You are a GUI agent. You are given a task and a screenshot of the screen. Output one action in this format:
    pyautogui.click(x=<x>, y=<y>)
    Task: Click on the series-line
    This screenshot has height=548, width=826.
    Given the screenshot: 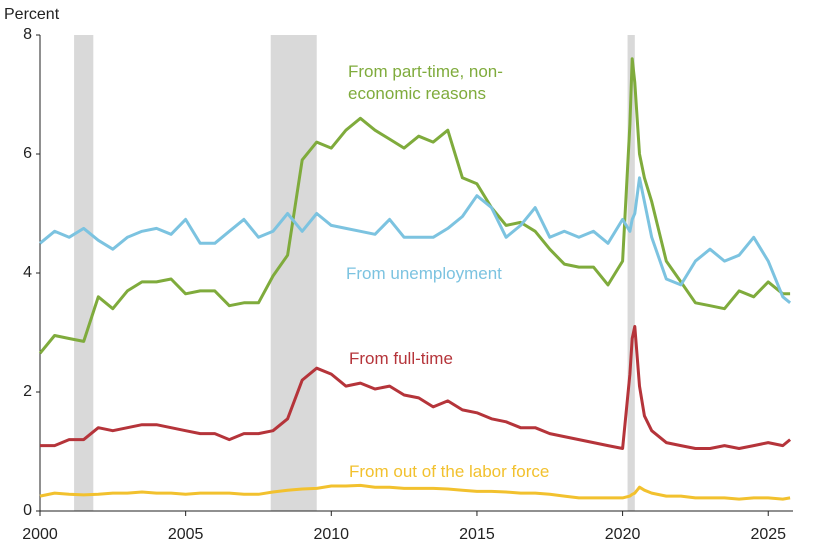 What is the action you would take?
    pyautogui.click(x=415, y=492)
    